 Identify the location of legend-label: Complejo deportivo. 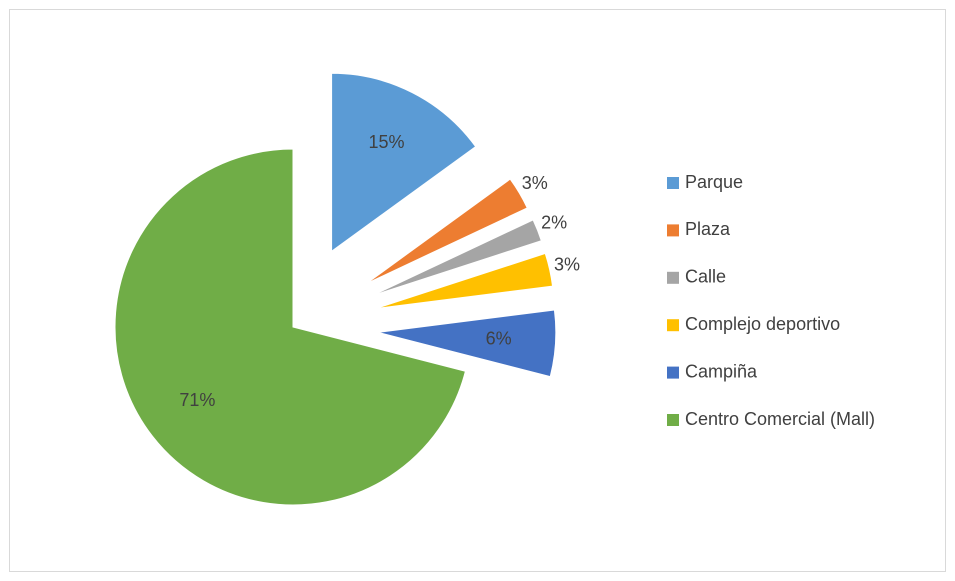
(762, 324).